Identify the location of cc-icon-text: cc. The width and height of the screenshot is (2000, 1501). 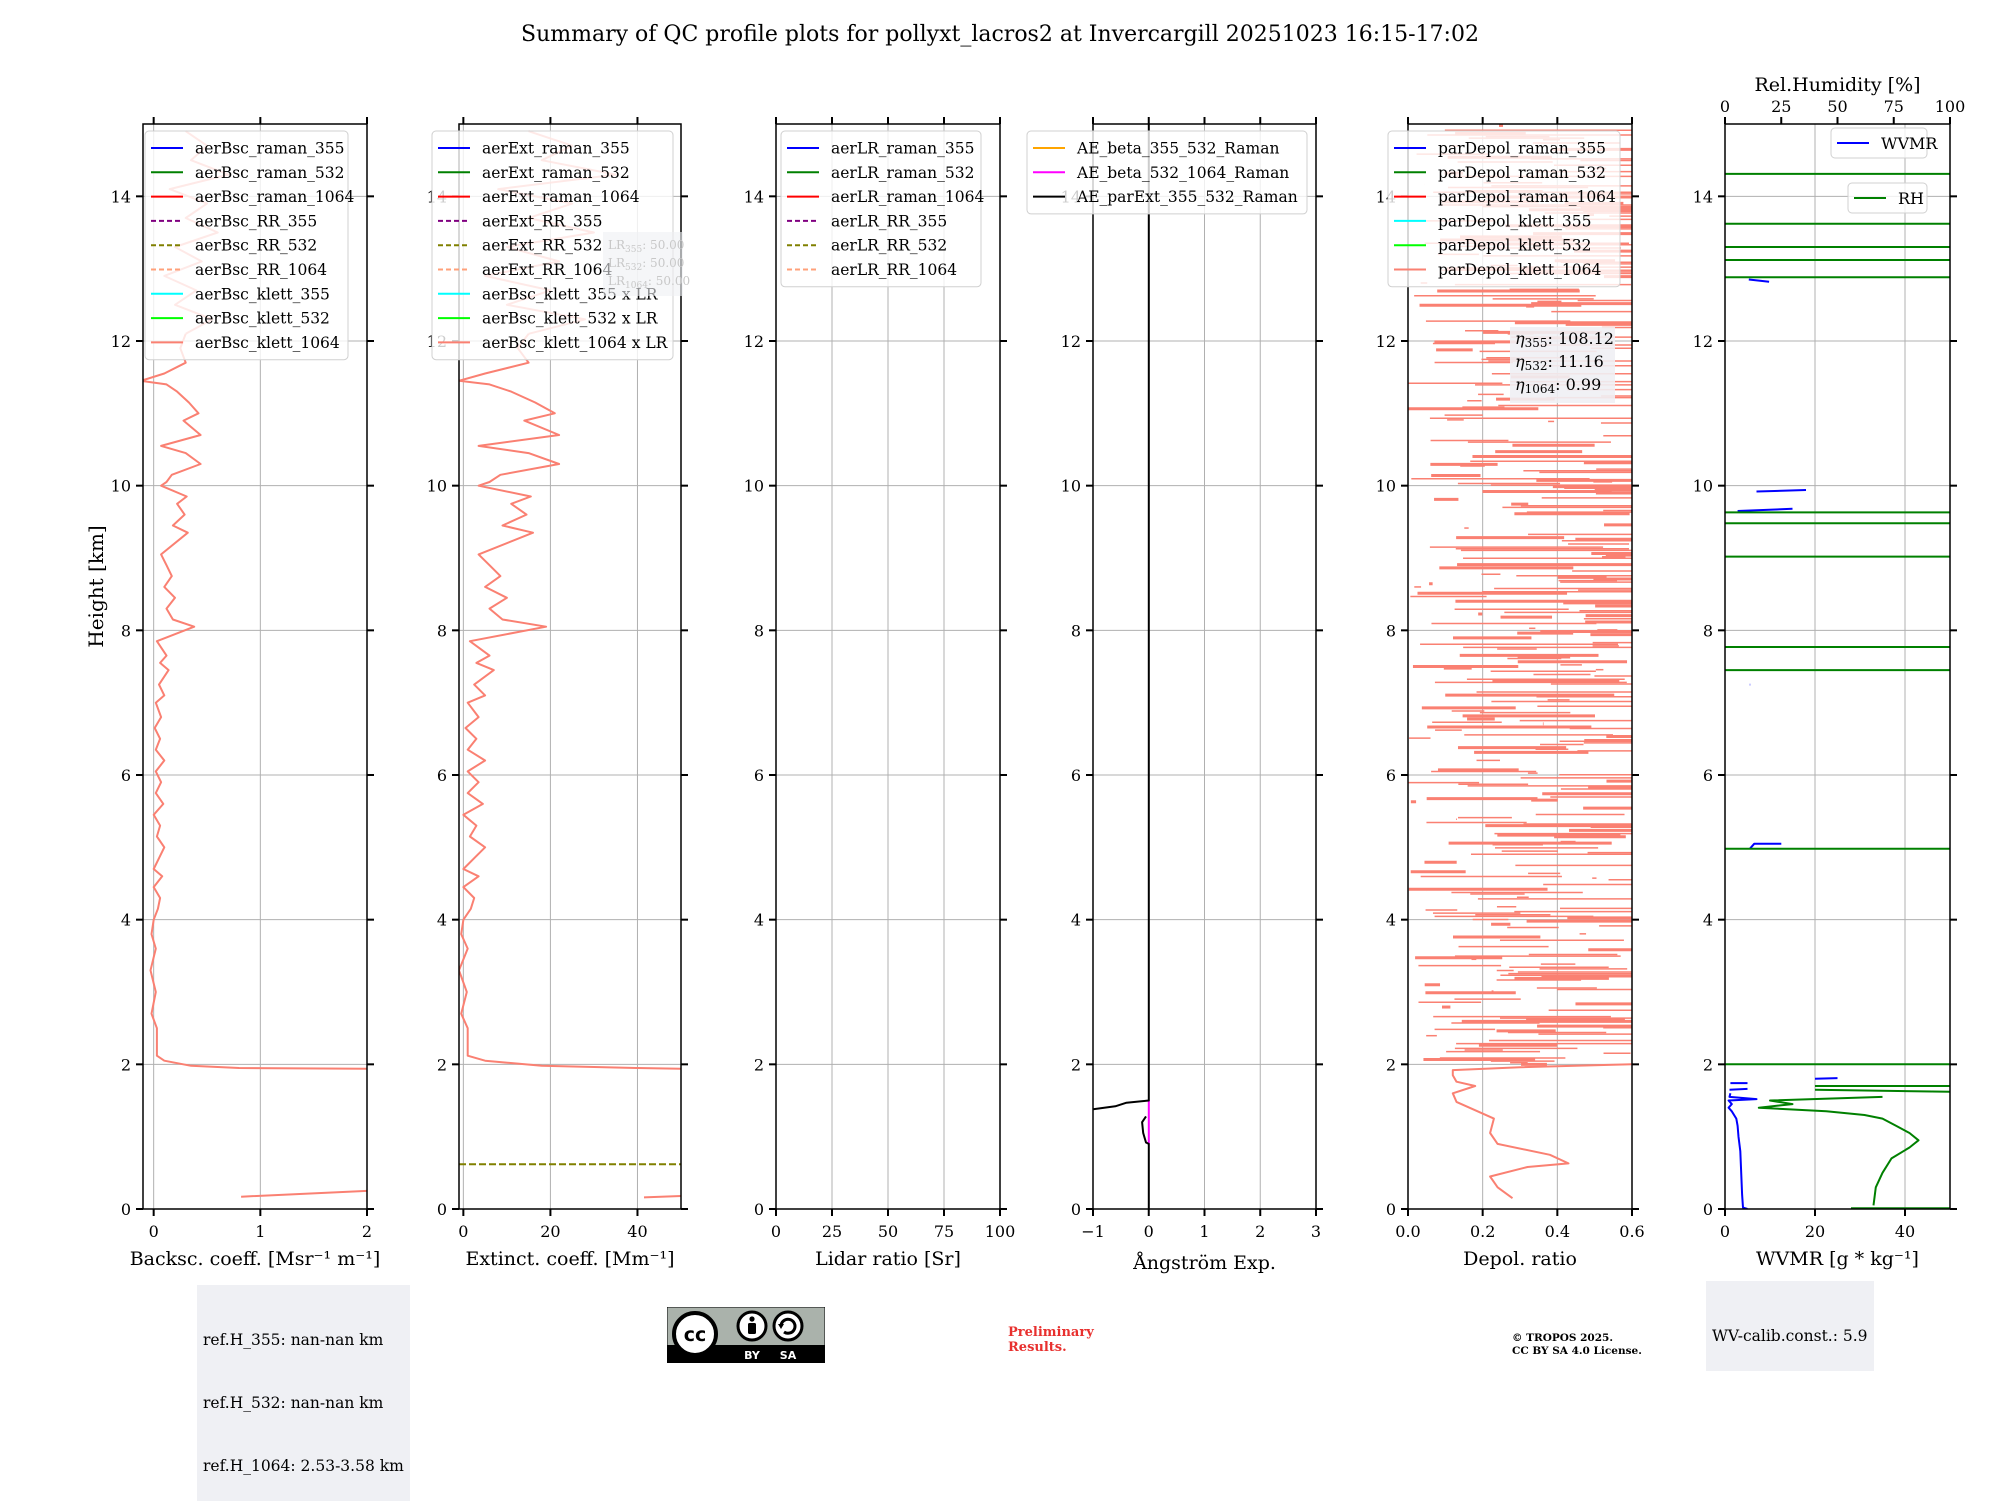
(695, 1335).